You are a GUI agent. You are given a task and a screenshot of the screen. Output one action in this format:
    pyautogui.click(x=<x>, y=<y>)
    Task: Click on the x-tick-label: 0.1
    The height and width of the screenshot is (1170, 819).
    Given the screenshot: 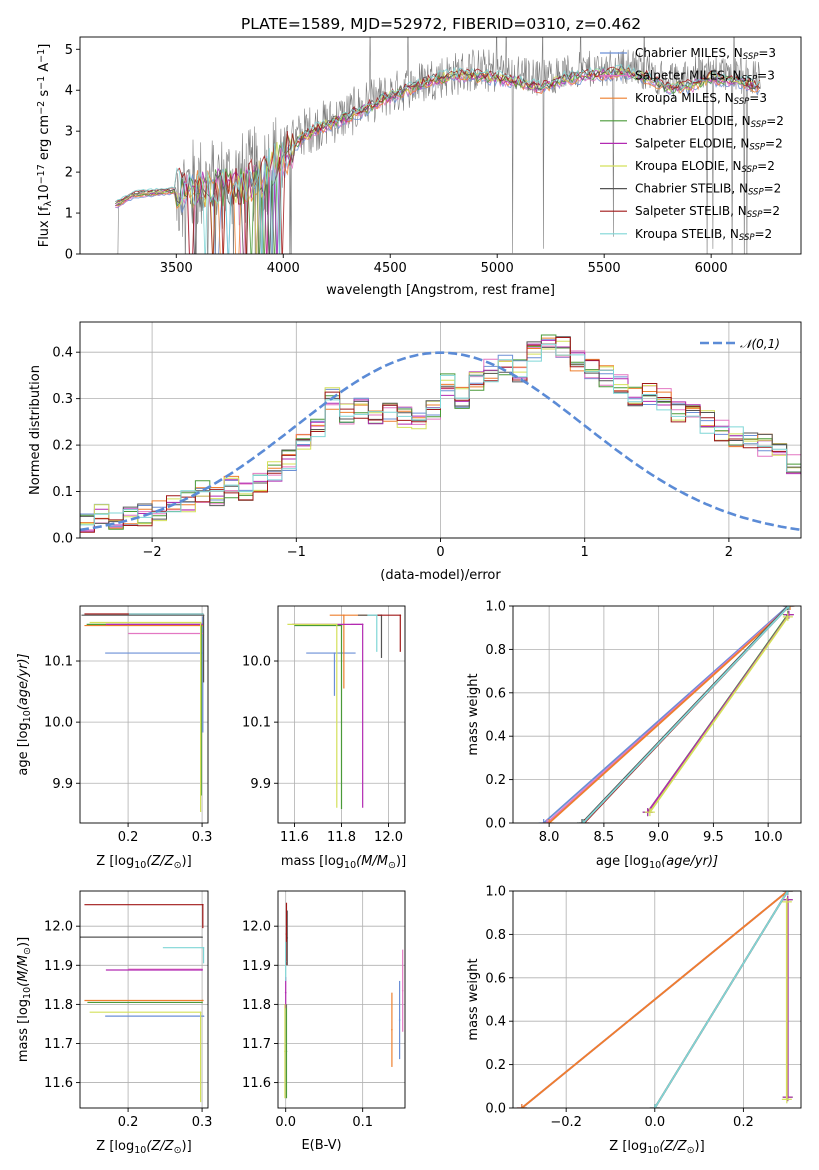 What is the action you would take?
    pyautogui.click(x=362, y=1122)
    